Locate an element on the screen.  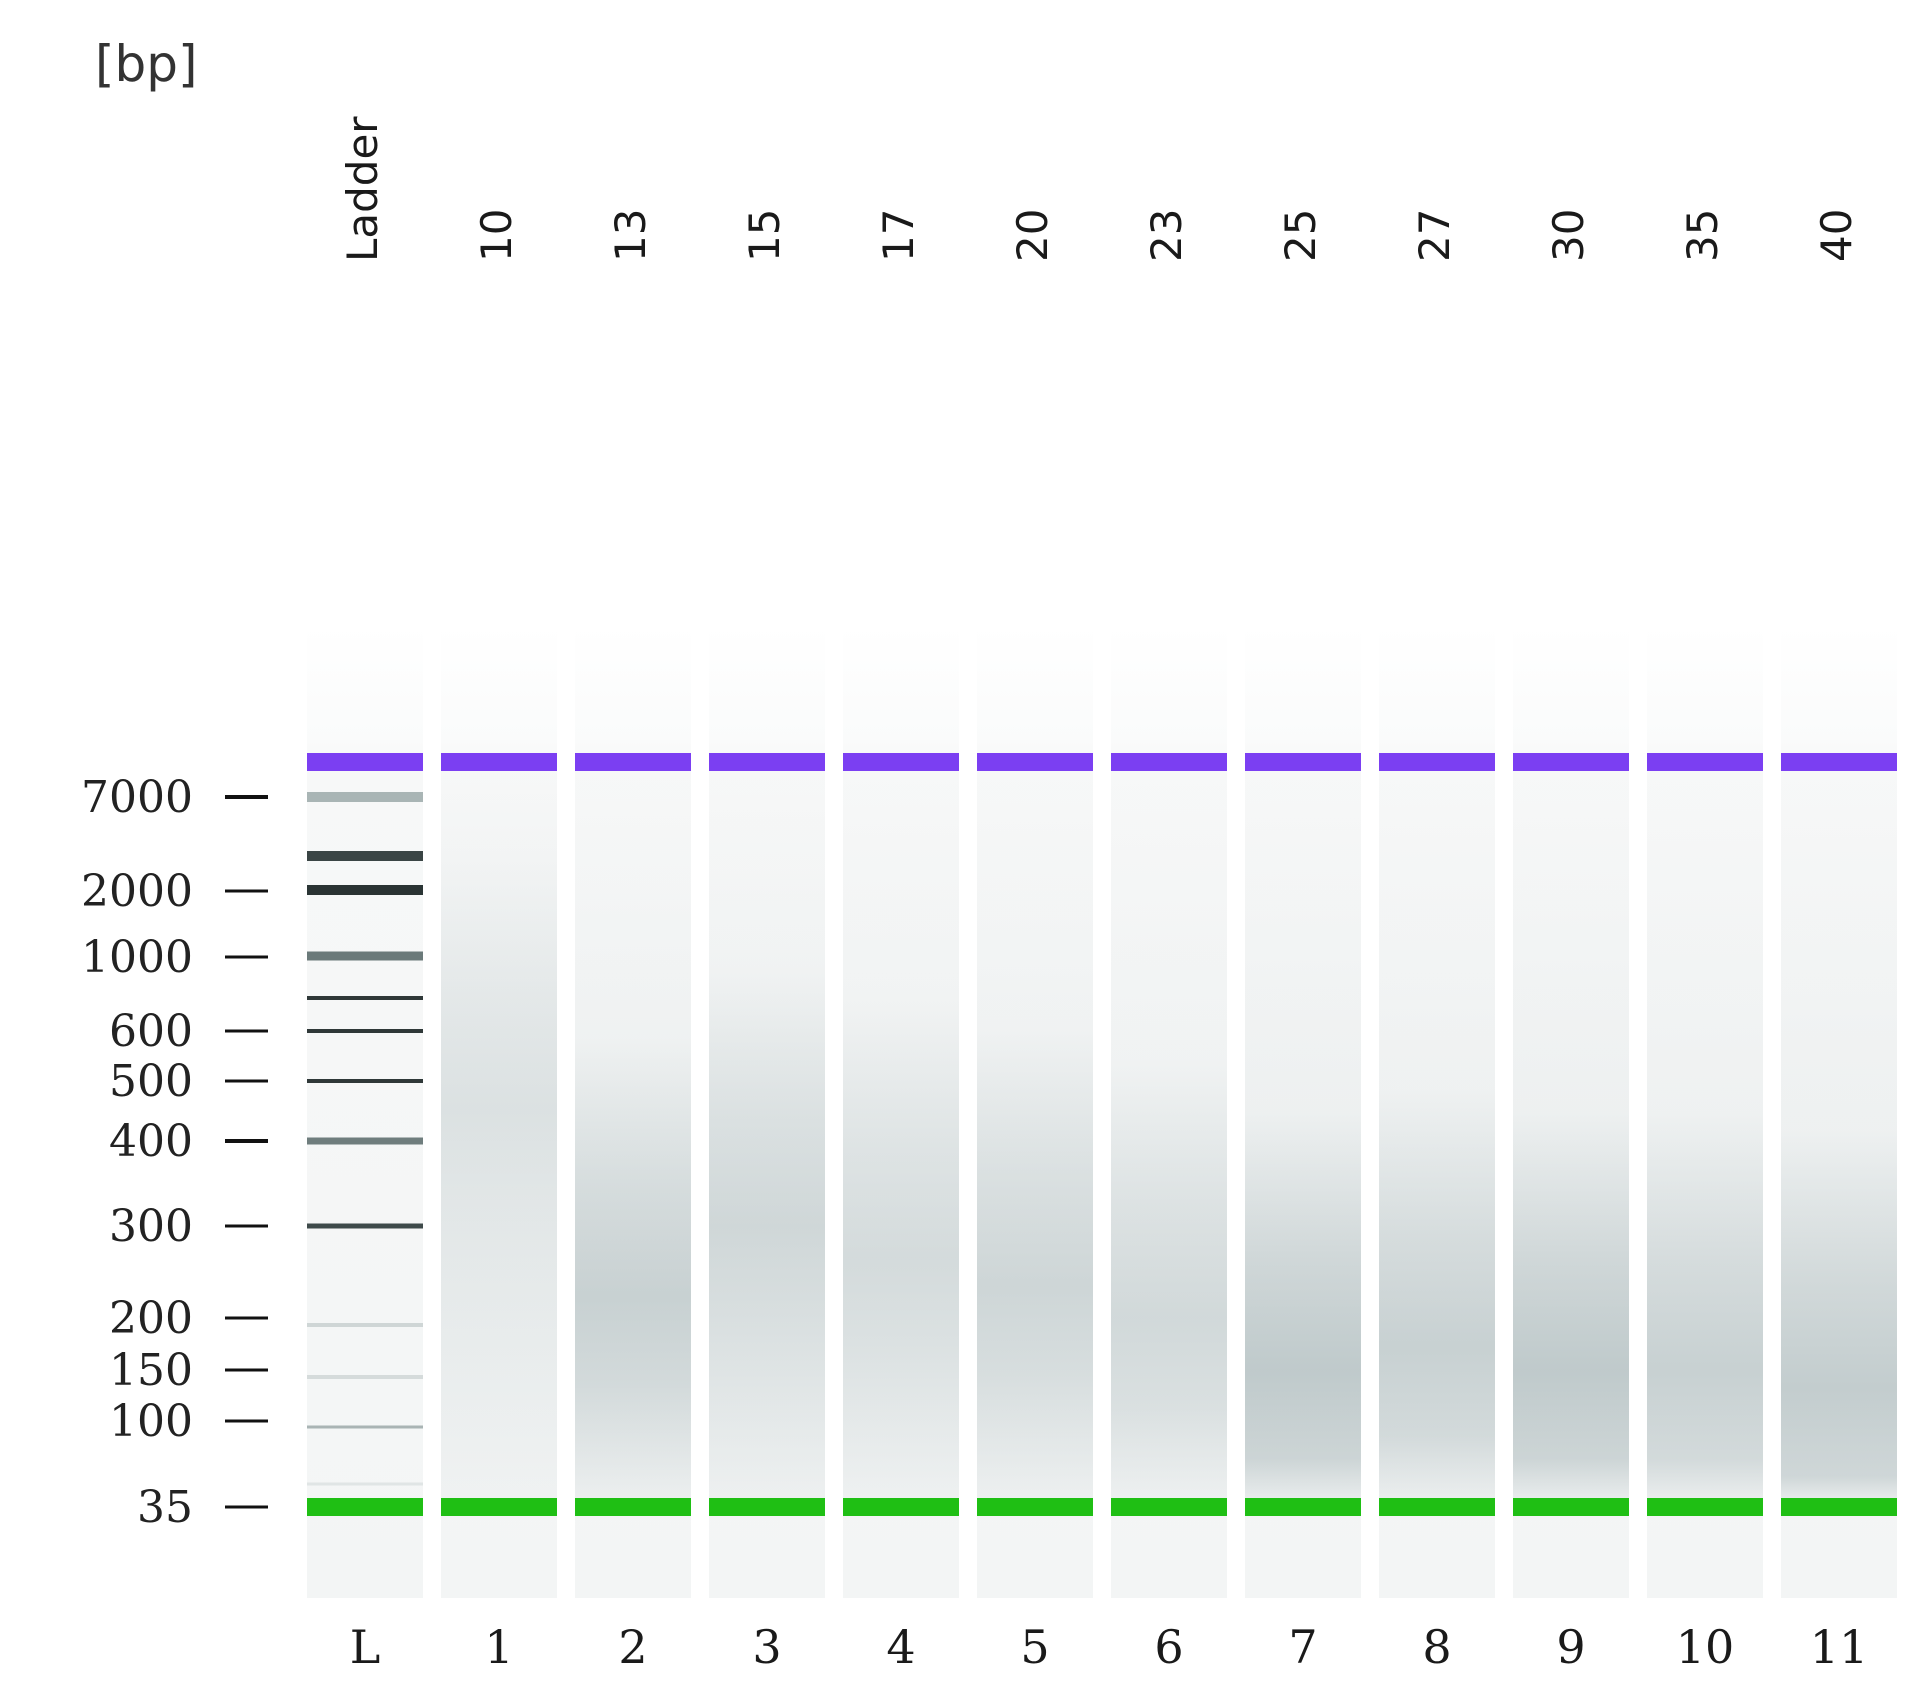
lane-header: 40 is located at coordinates (1836, 235).